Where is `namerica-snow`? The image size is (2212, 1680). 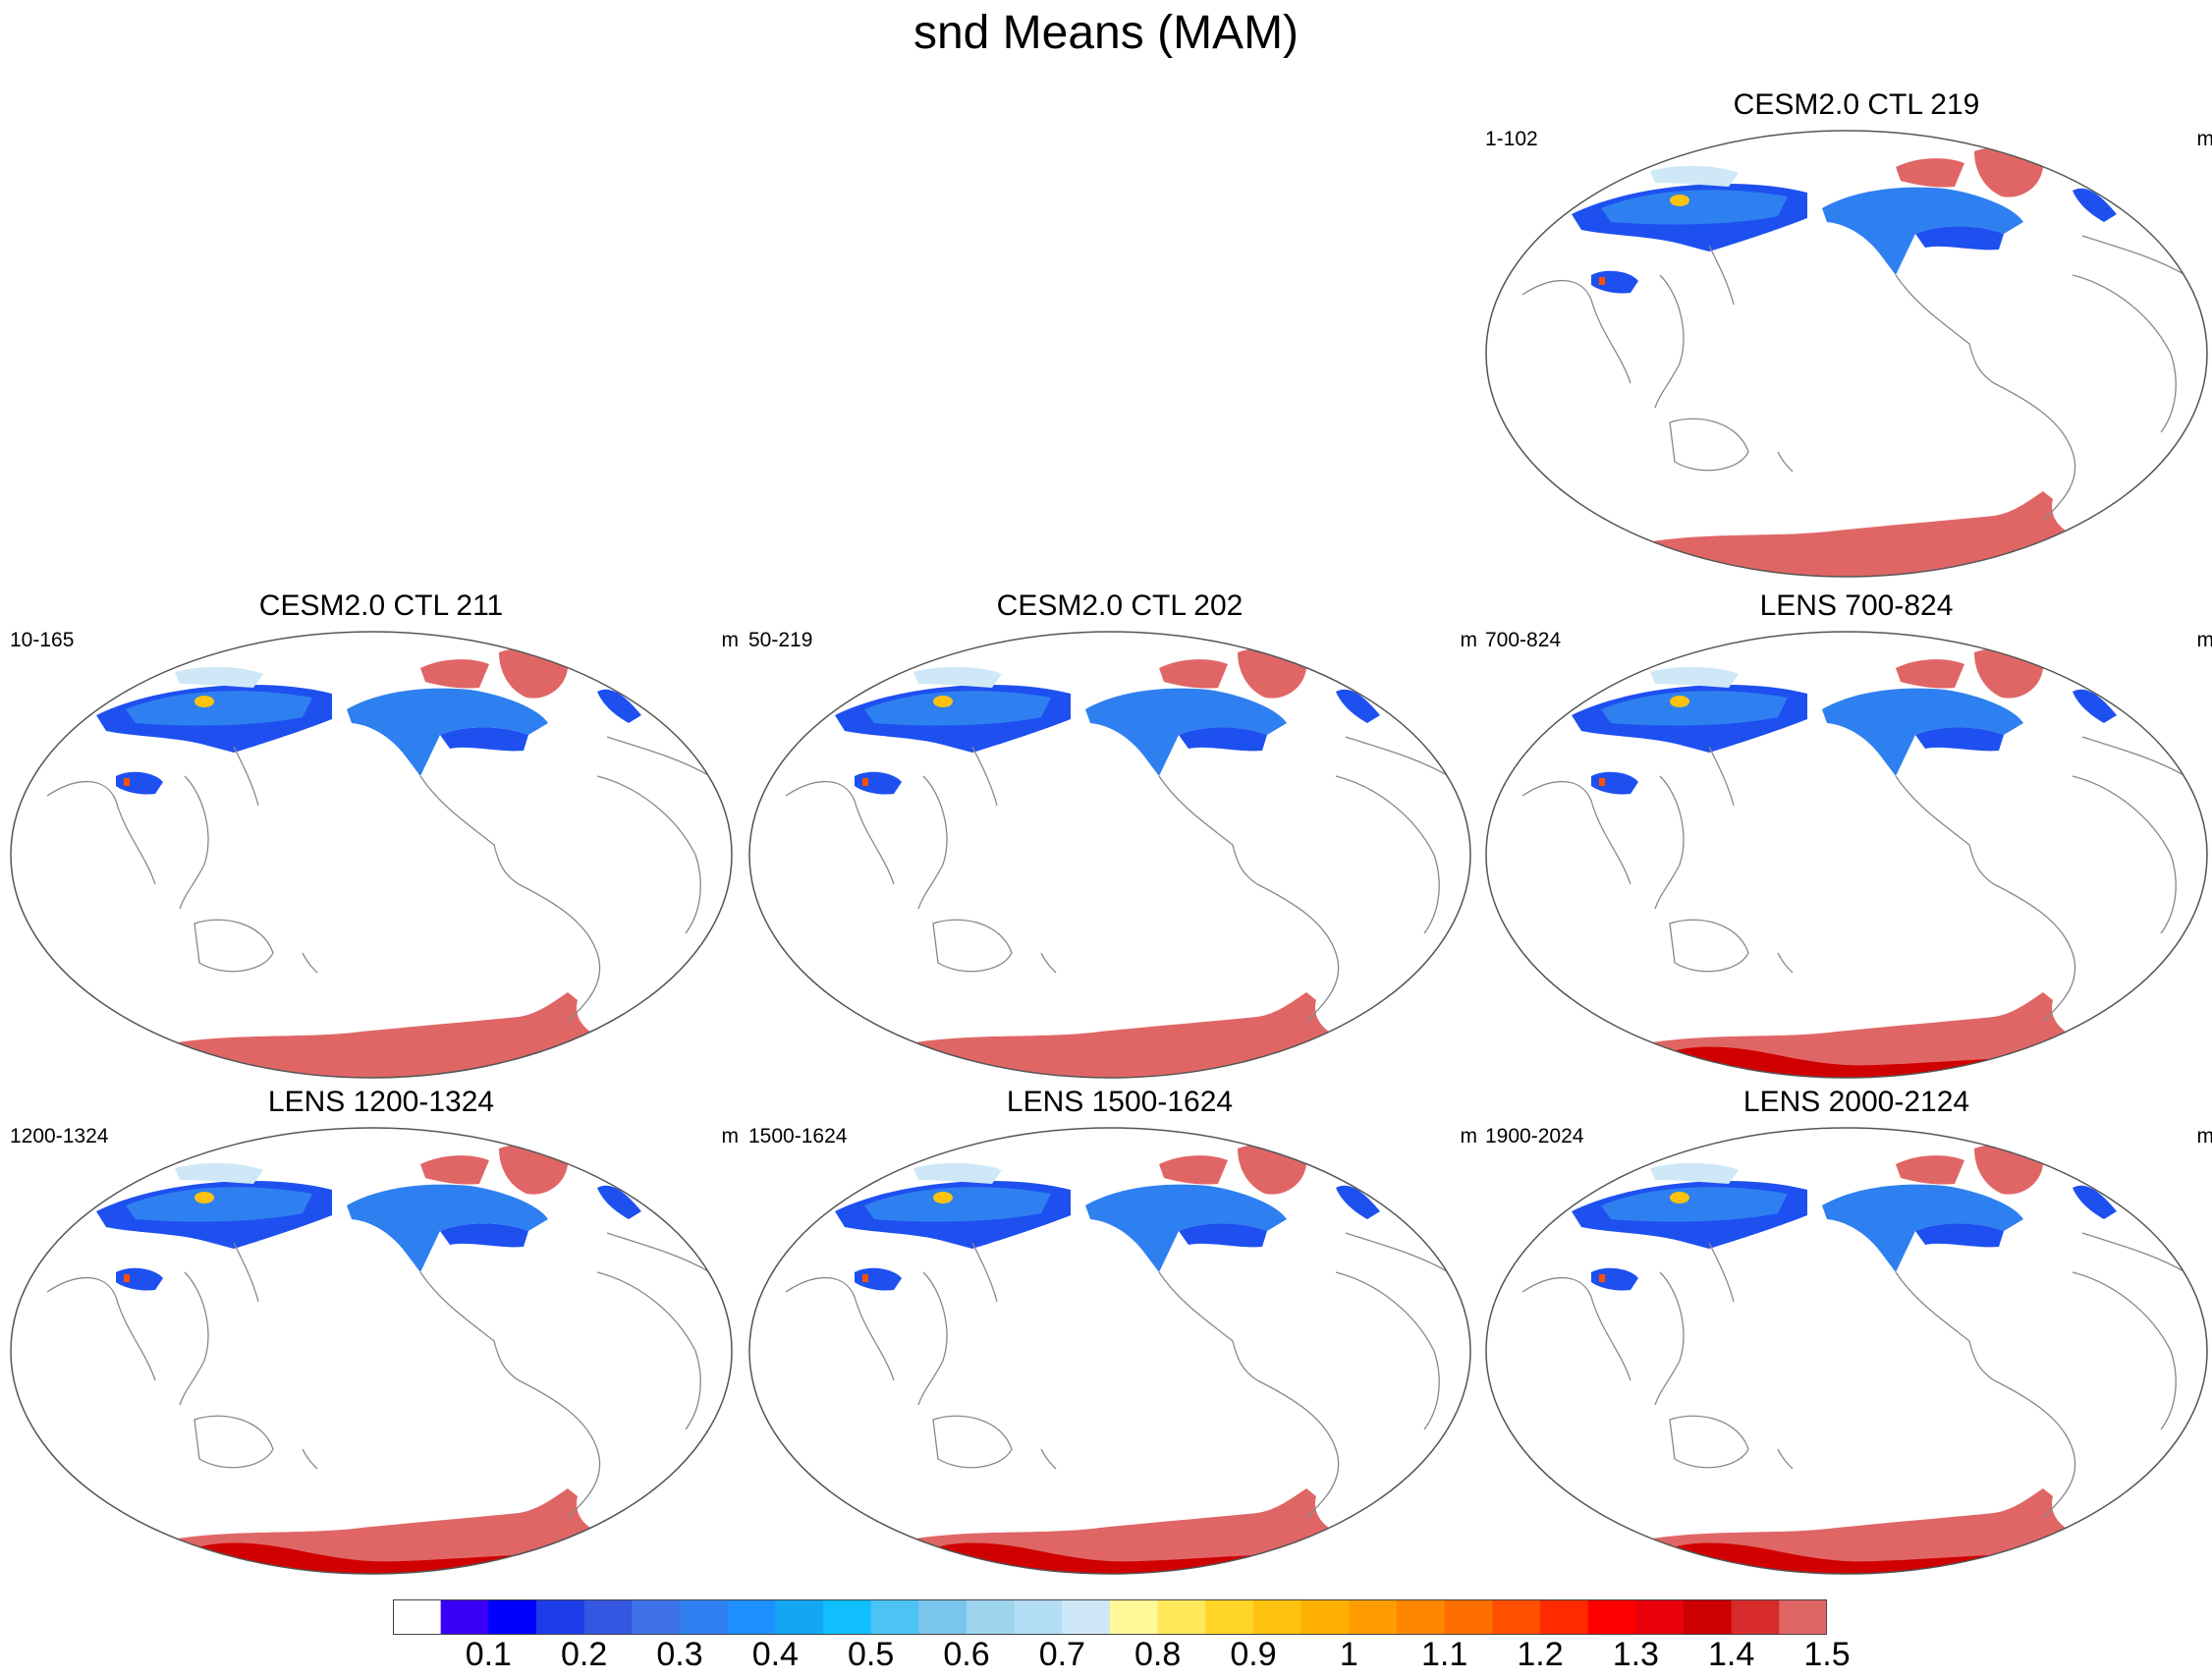
namerica-snow is located at coordinates (1186, 1228).